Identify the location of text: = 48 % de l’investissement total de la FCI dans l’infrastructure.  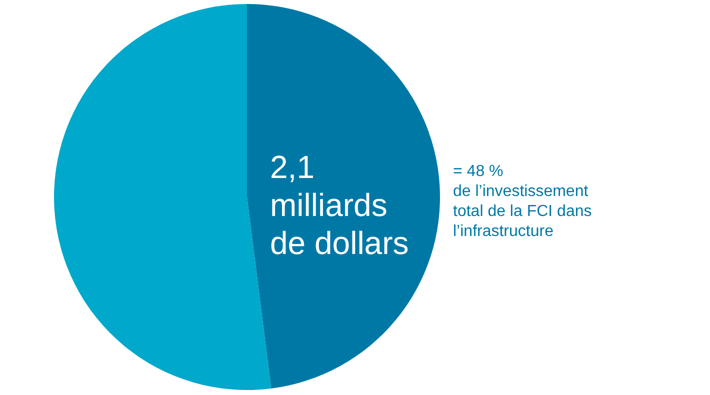
(522, 201).